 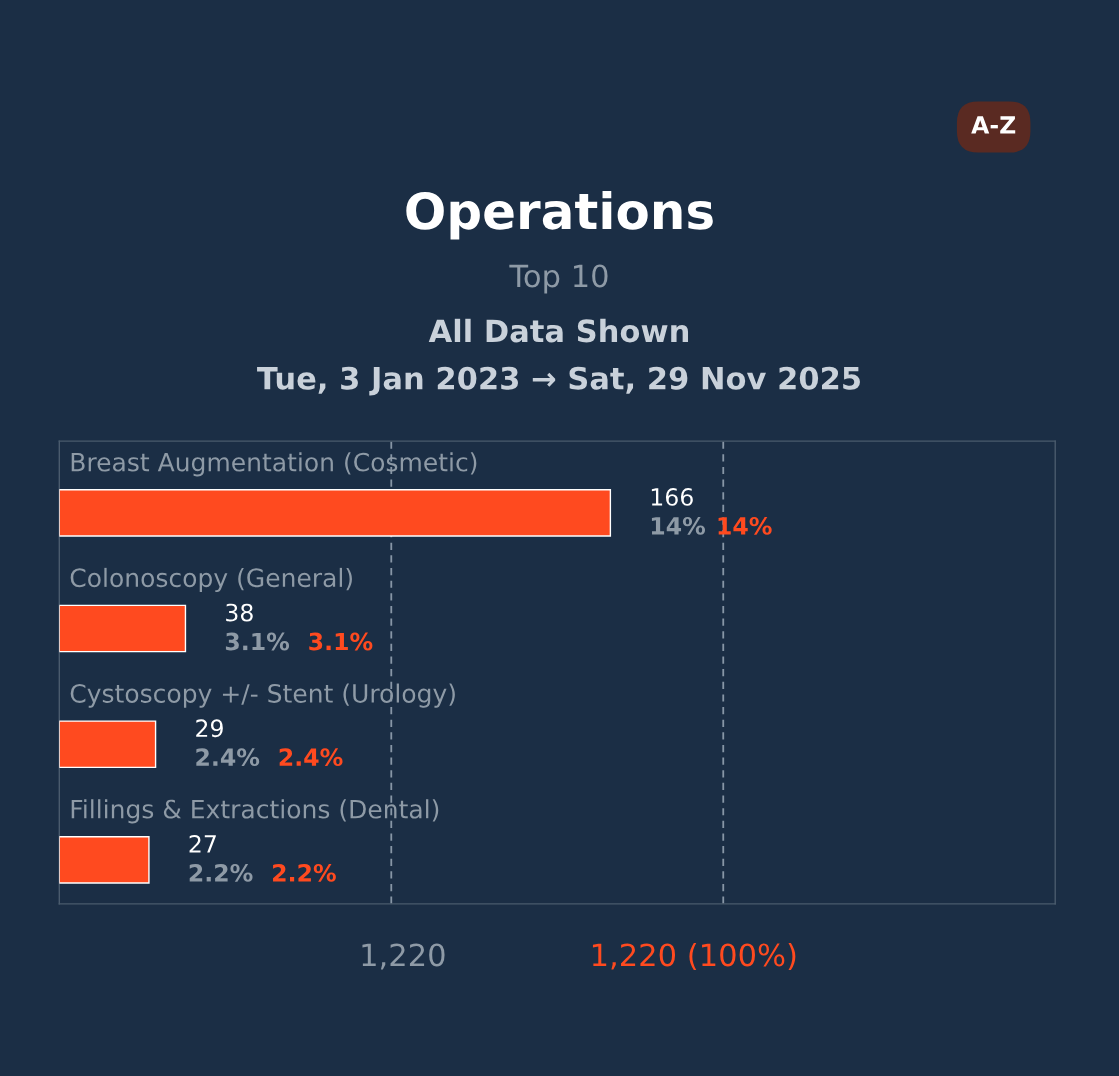 I want to click on text: 1,220 (100%), so click(x=694, y=956).